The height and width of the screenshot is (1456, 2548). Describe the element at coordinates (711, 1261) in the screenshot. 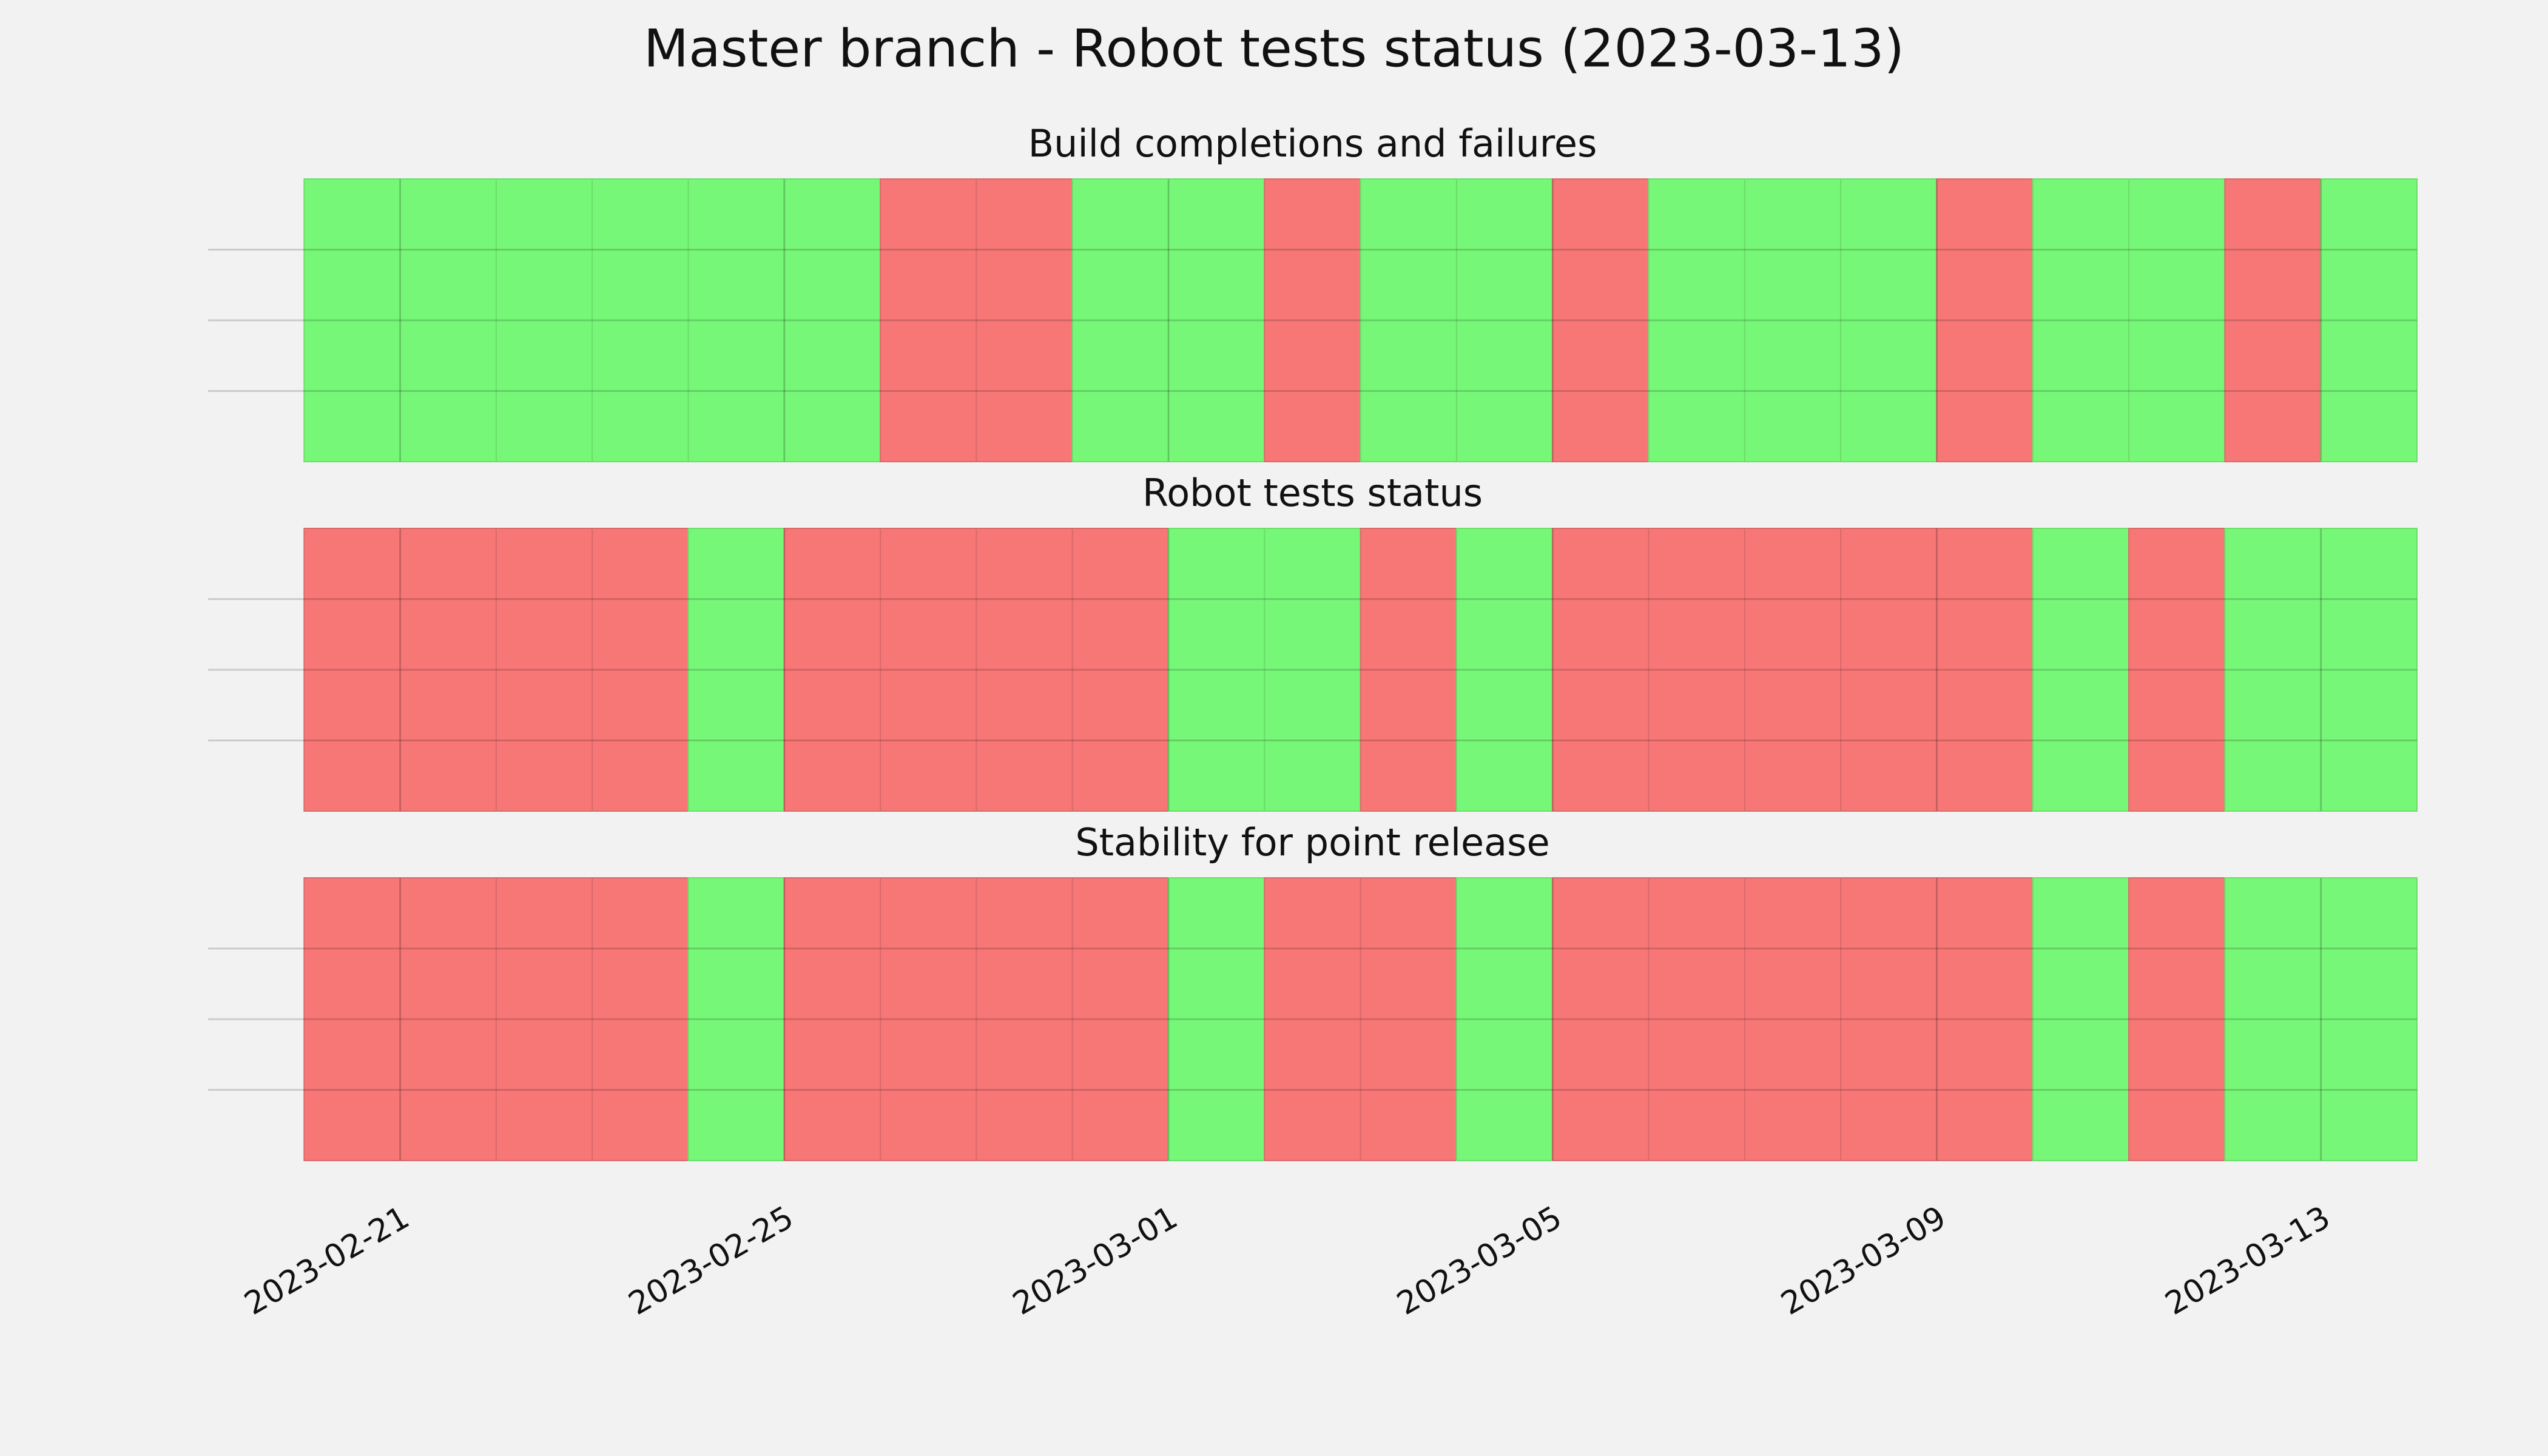

I see `x-tick-label: 2023-02-25` at that location.